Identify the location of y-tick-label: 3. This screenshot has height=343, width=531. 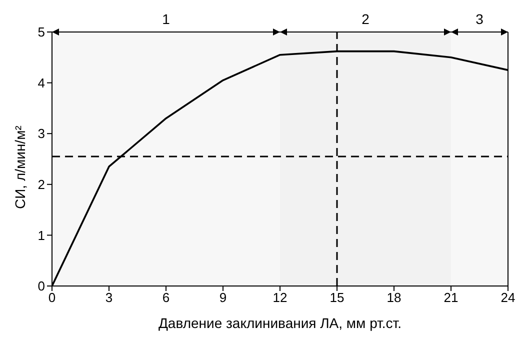
(41, 134).